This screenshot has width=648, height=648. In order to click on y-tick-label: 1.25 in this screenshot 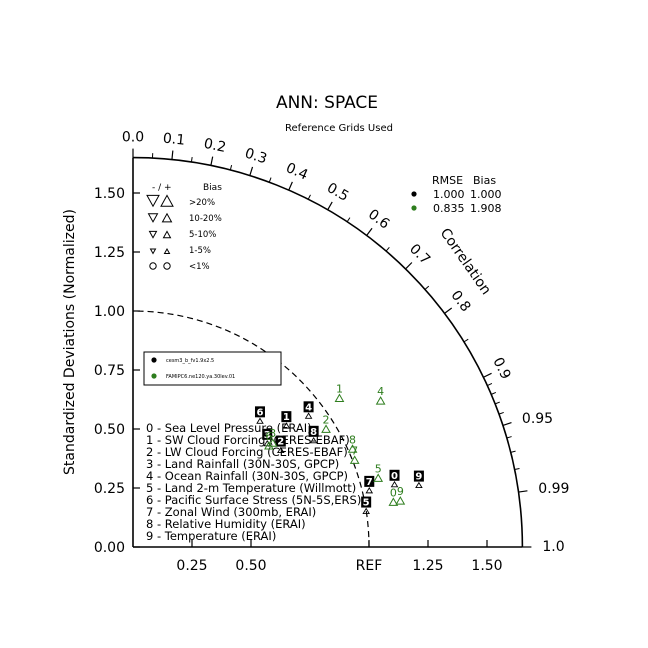, I will do `click(109, 253)`.